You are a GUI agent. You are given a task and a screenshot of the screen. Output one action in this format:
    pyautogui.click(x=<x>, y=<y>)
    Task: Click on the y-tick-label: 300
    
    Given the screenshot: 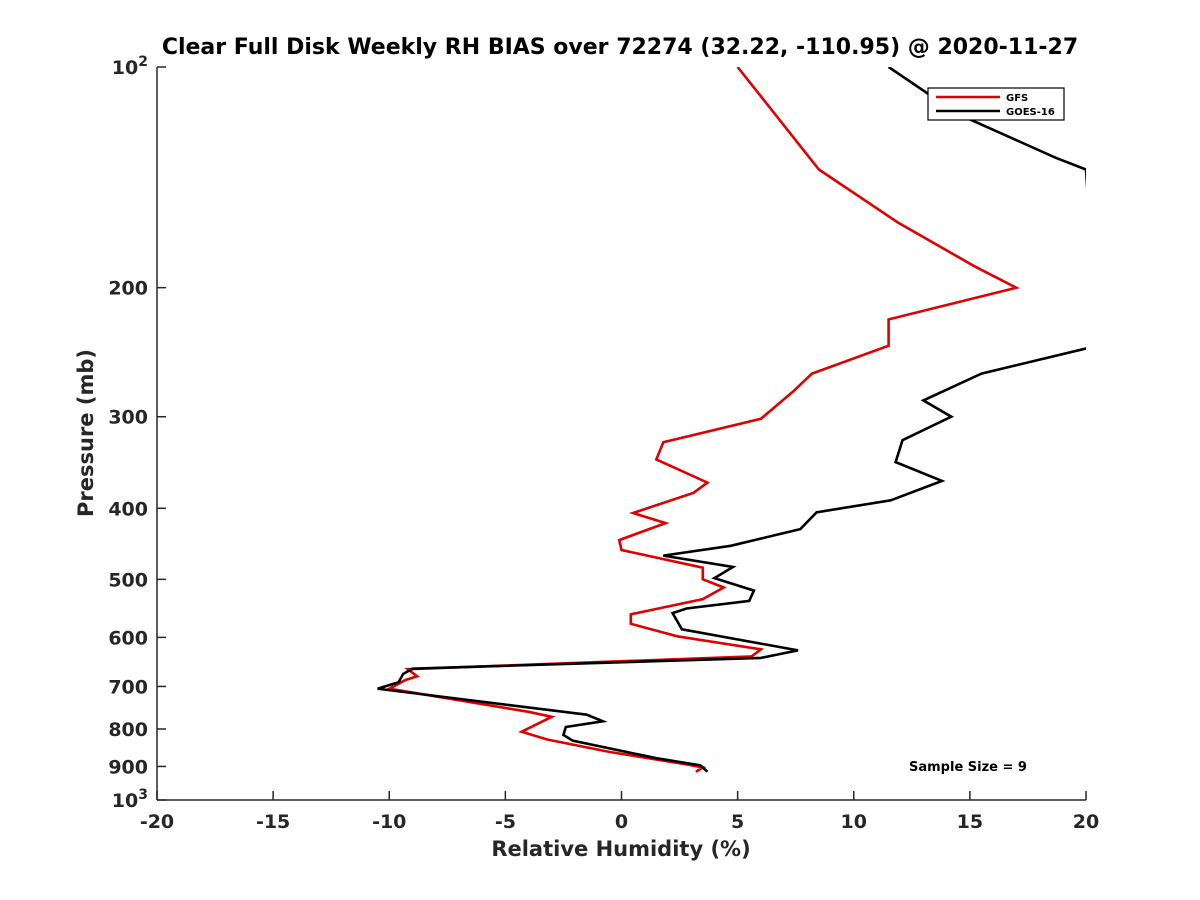 What is the action you would take?
    pyautogui.click(x=128, y=418)
    